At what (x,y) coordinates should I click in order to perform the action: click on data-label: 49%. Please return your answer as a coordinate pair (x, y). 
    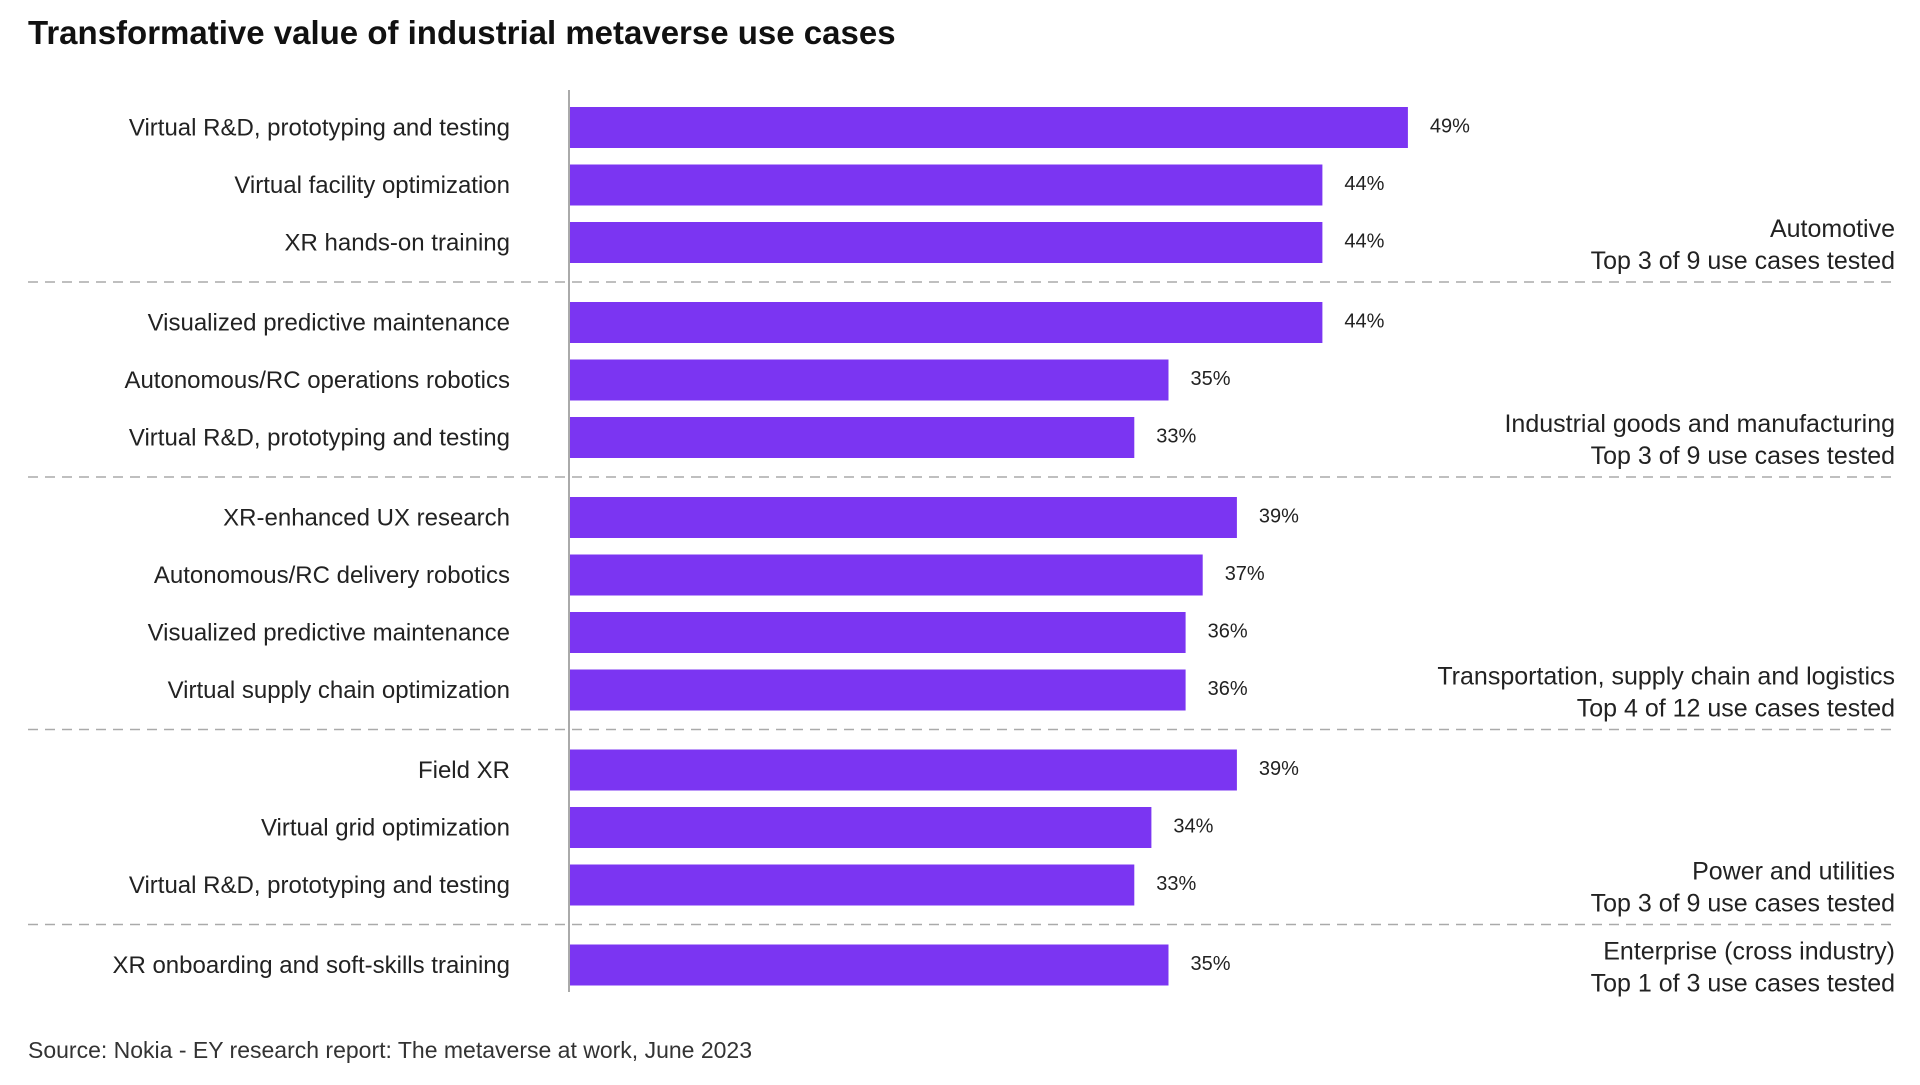
    Looking at the image, I should click on (1450, 127).